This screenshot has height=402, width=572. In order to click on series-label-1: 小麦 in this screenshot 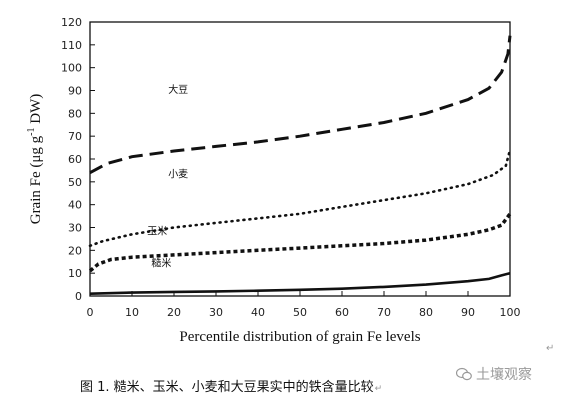, I will do `click(178, 174)`.